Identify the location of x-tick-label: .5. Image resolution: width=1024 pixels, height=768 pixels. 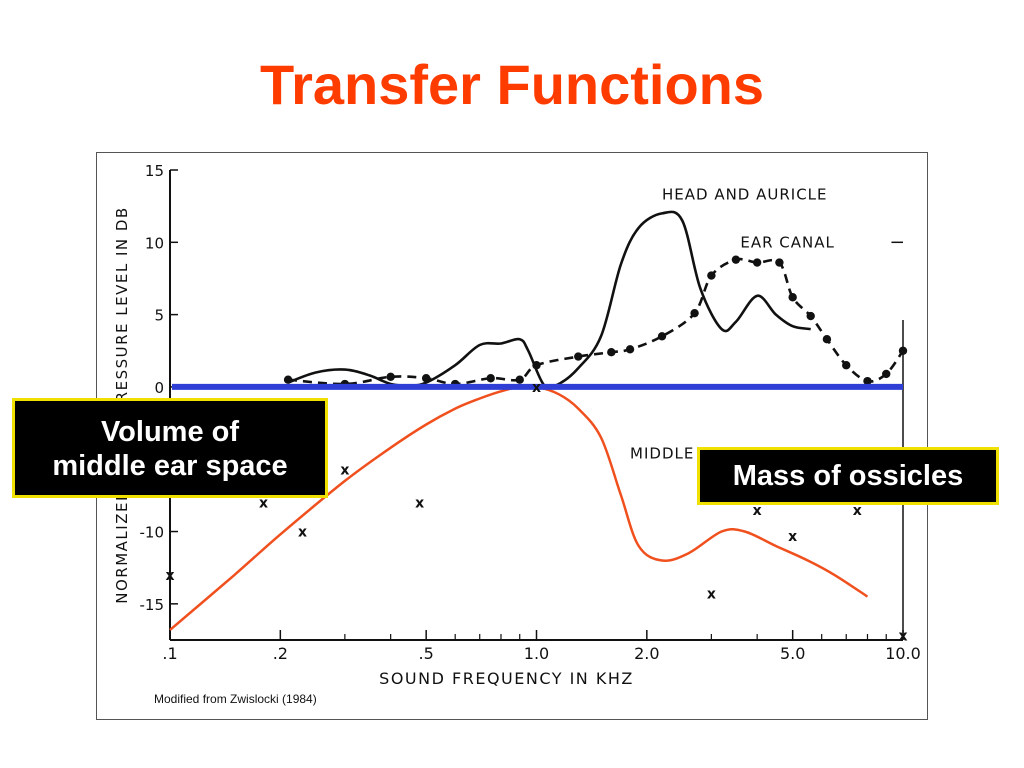
(426, 653).